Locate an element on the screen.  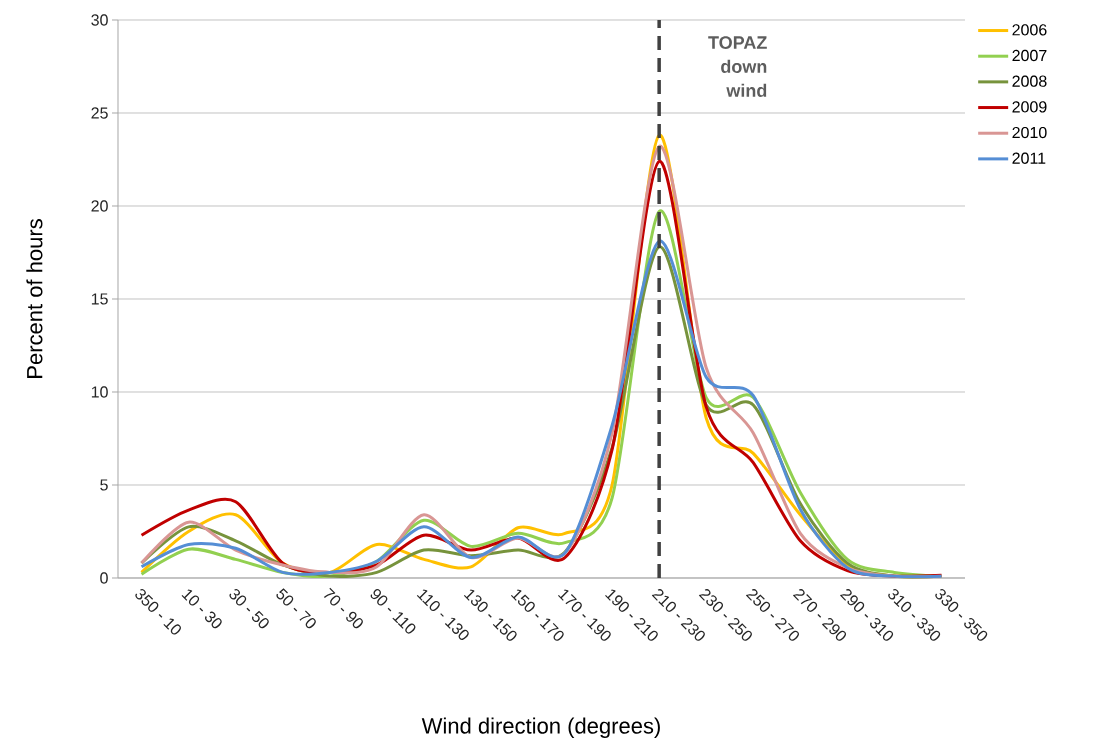
legend-label: 2010 is located at coordinates (1029, 132).